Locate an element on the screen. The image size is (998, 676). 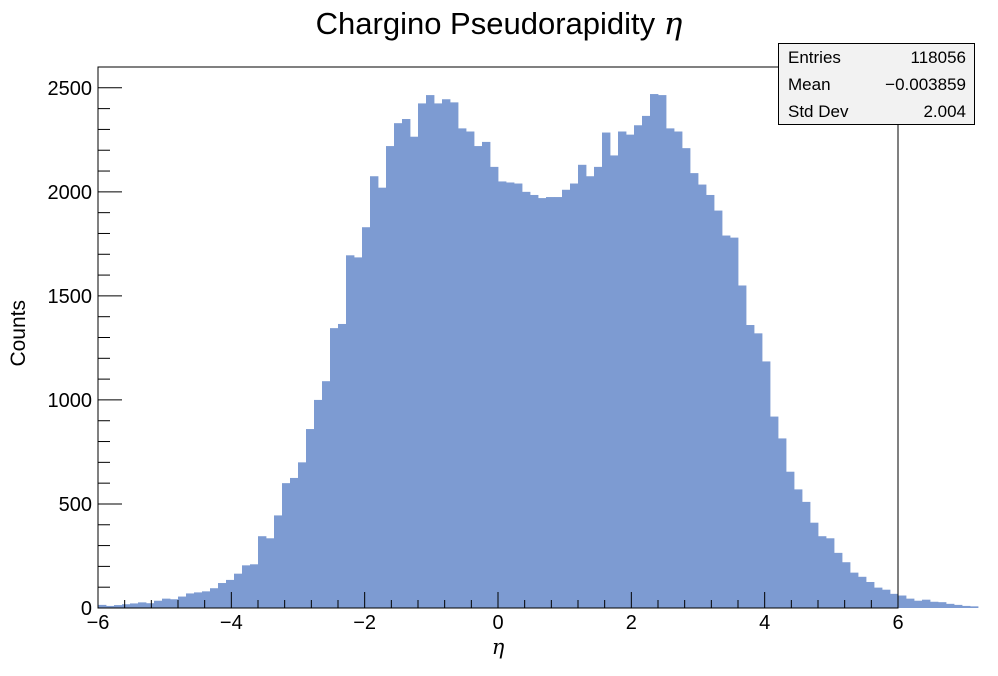
x-axis-ticks: −6 −4 −2 0 2 4 6 is located at coordinates (495, 613).